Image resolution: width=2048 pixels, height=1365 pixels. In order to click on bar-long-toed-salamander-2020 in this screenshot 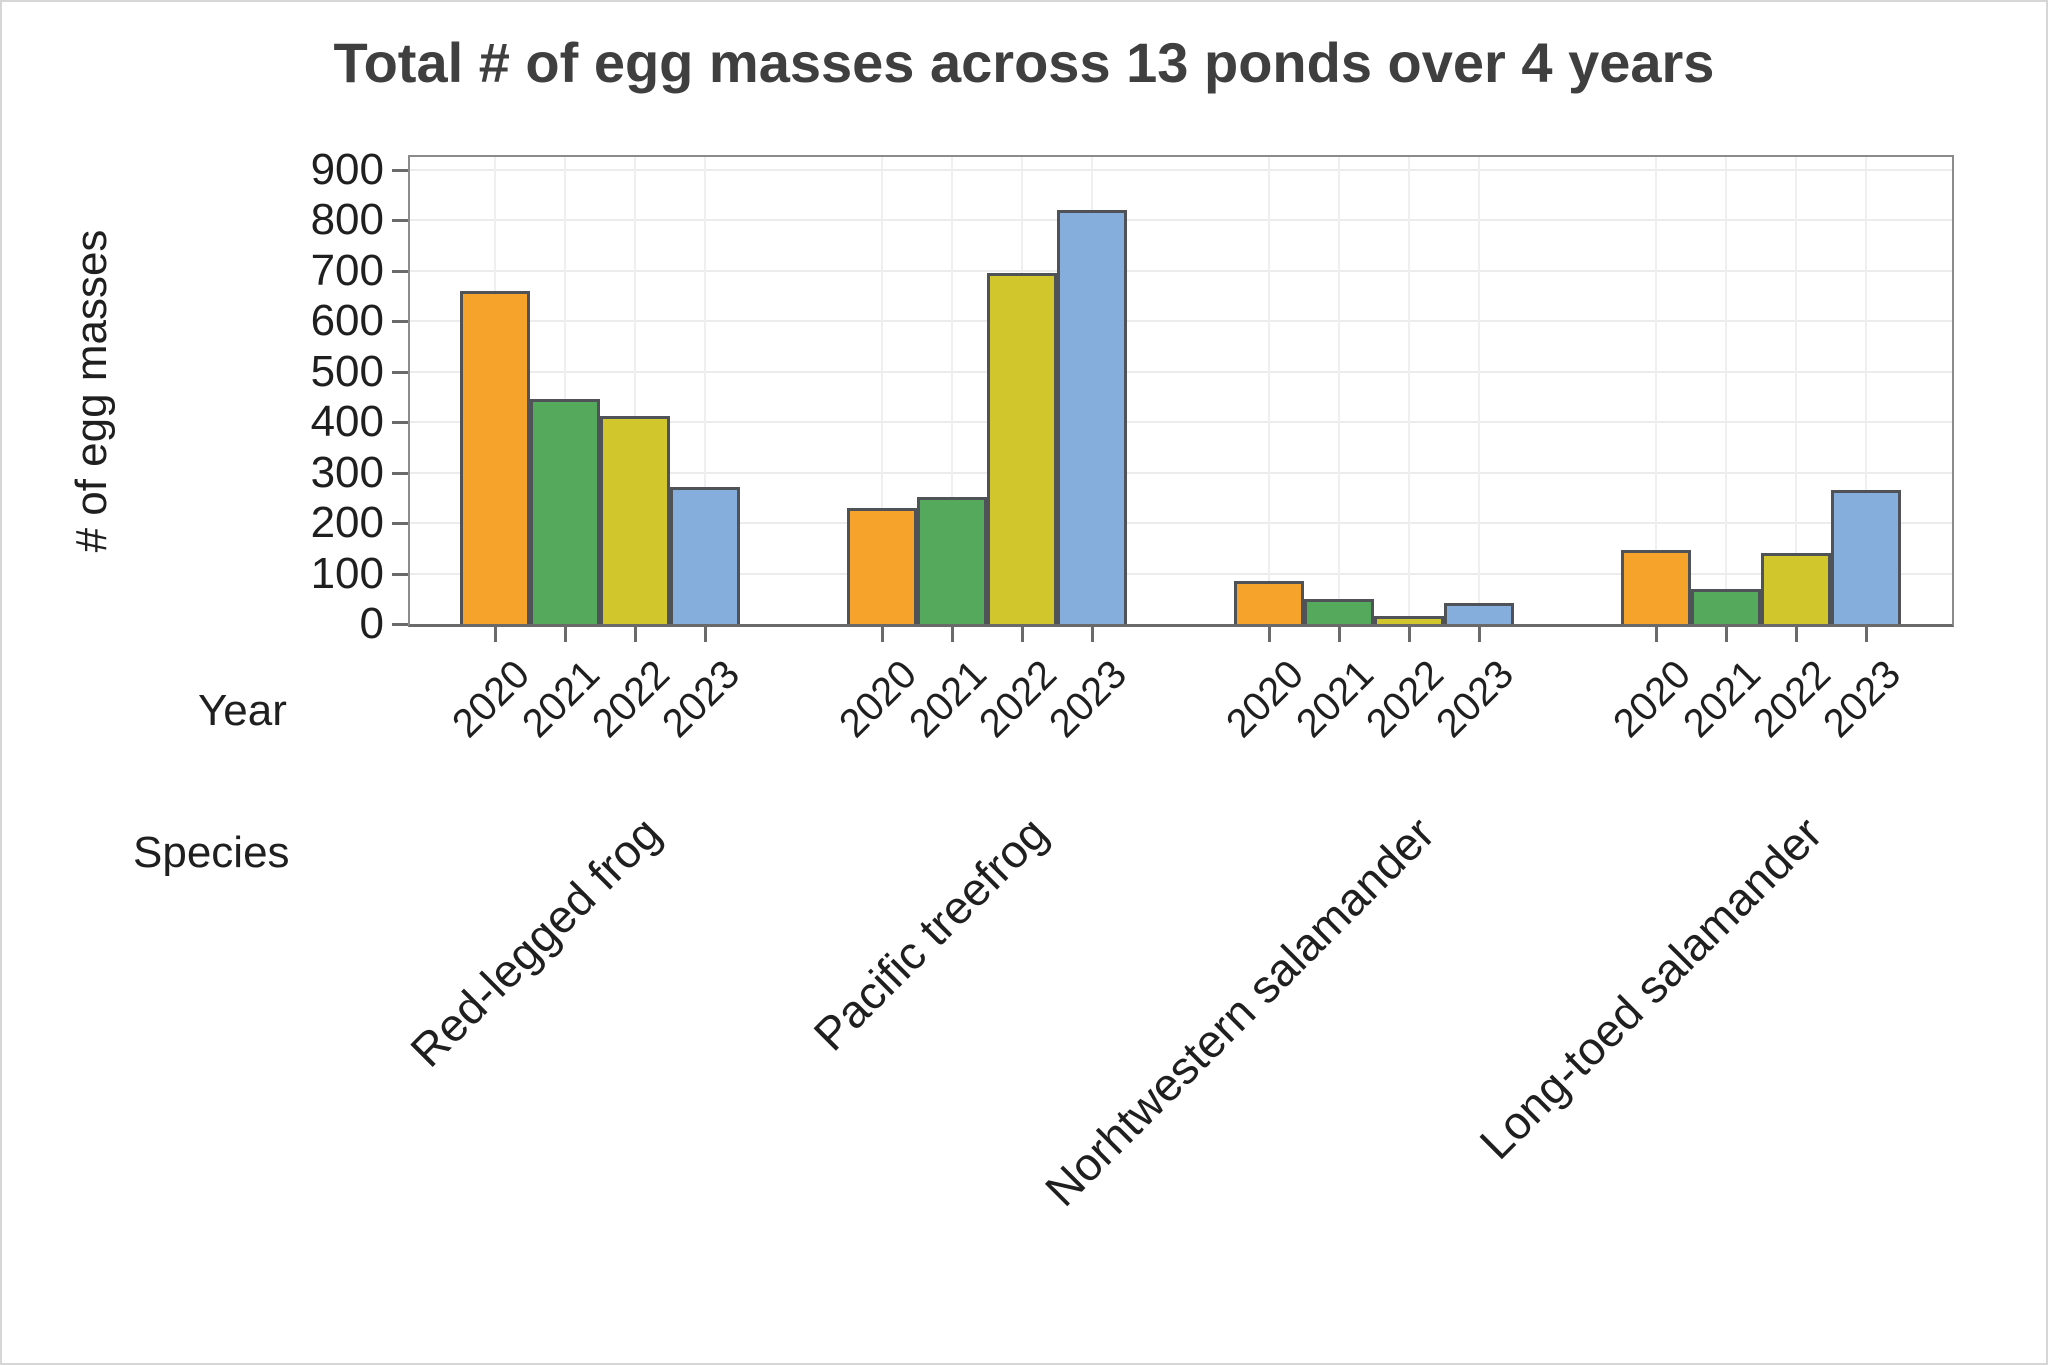, I will do `click(1656, 586)`.